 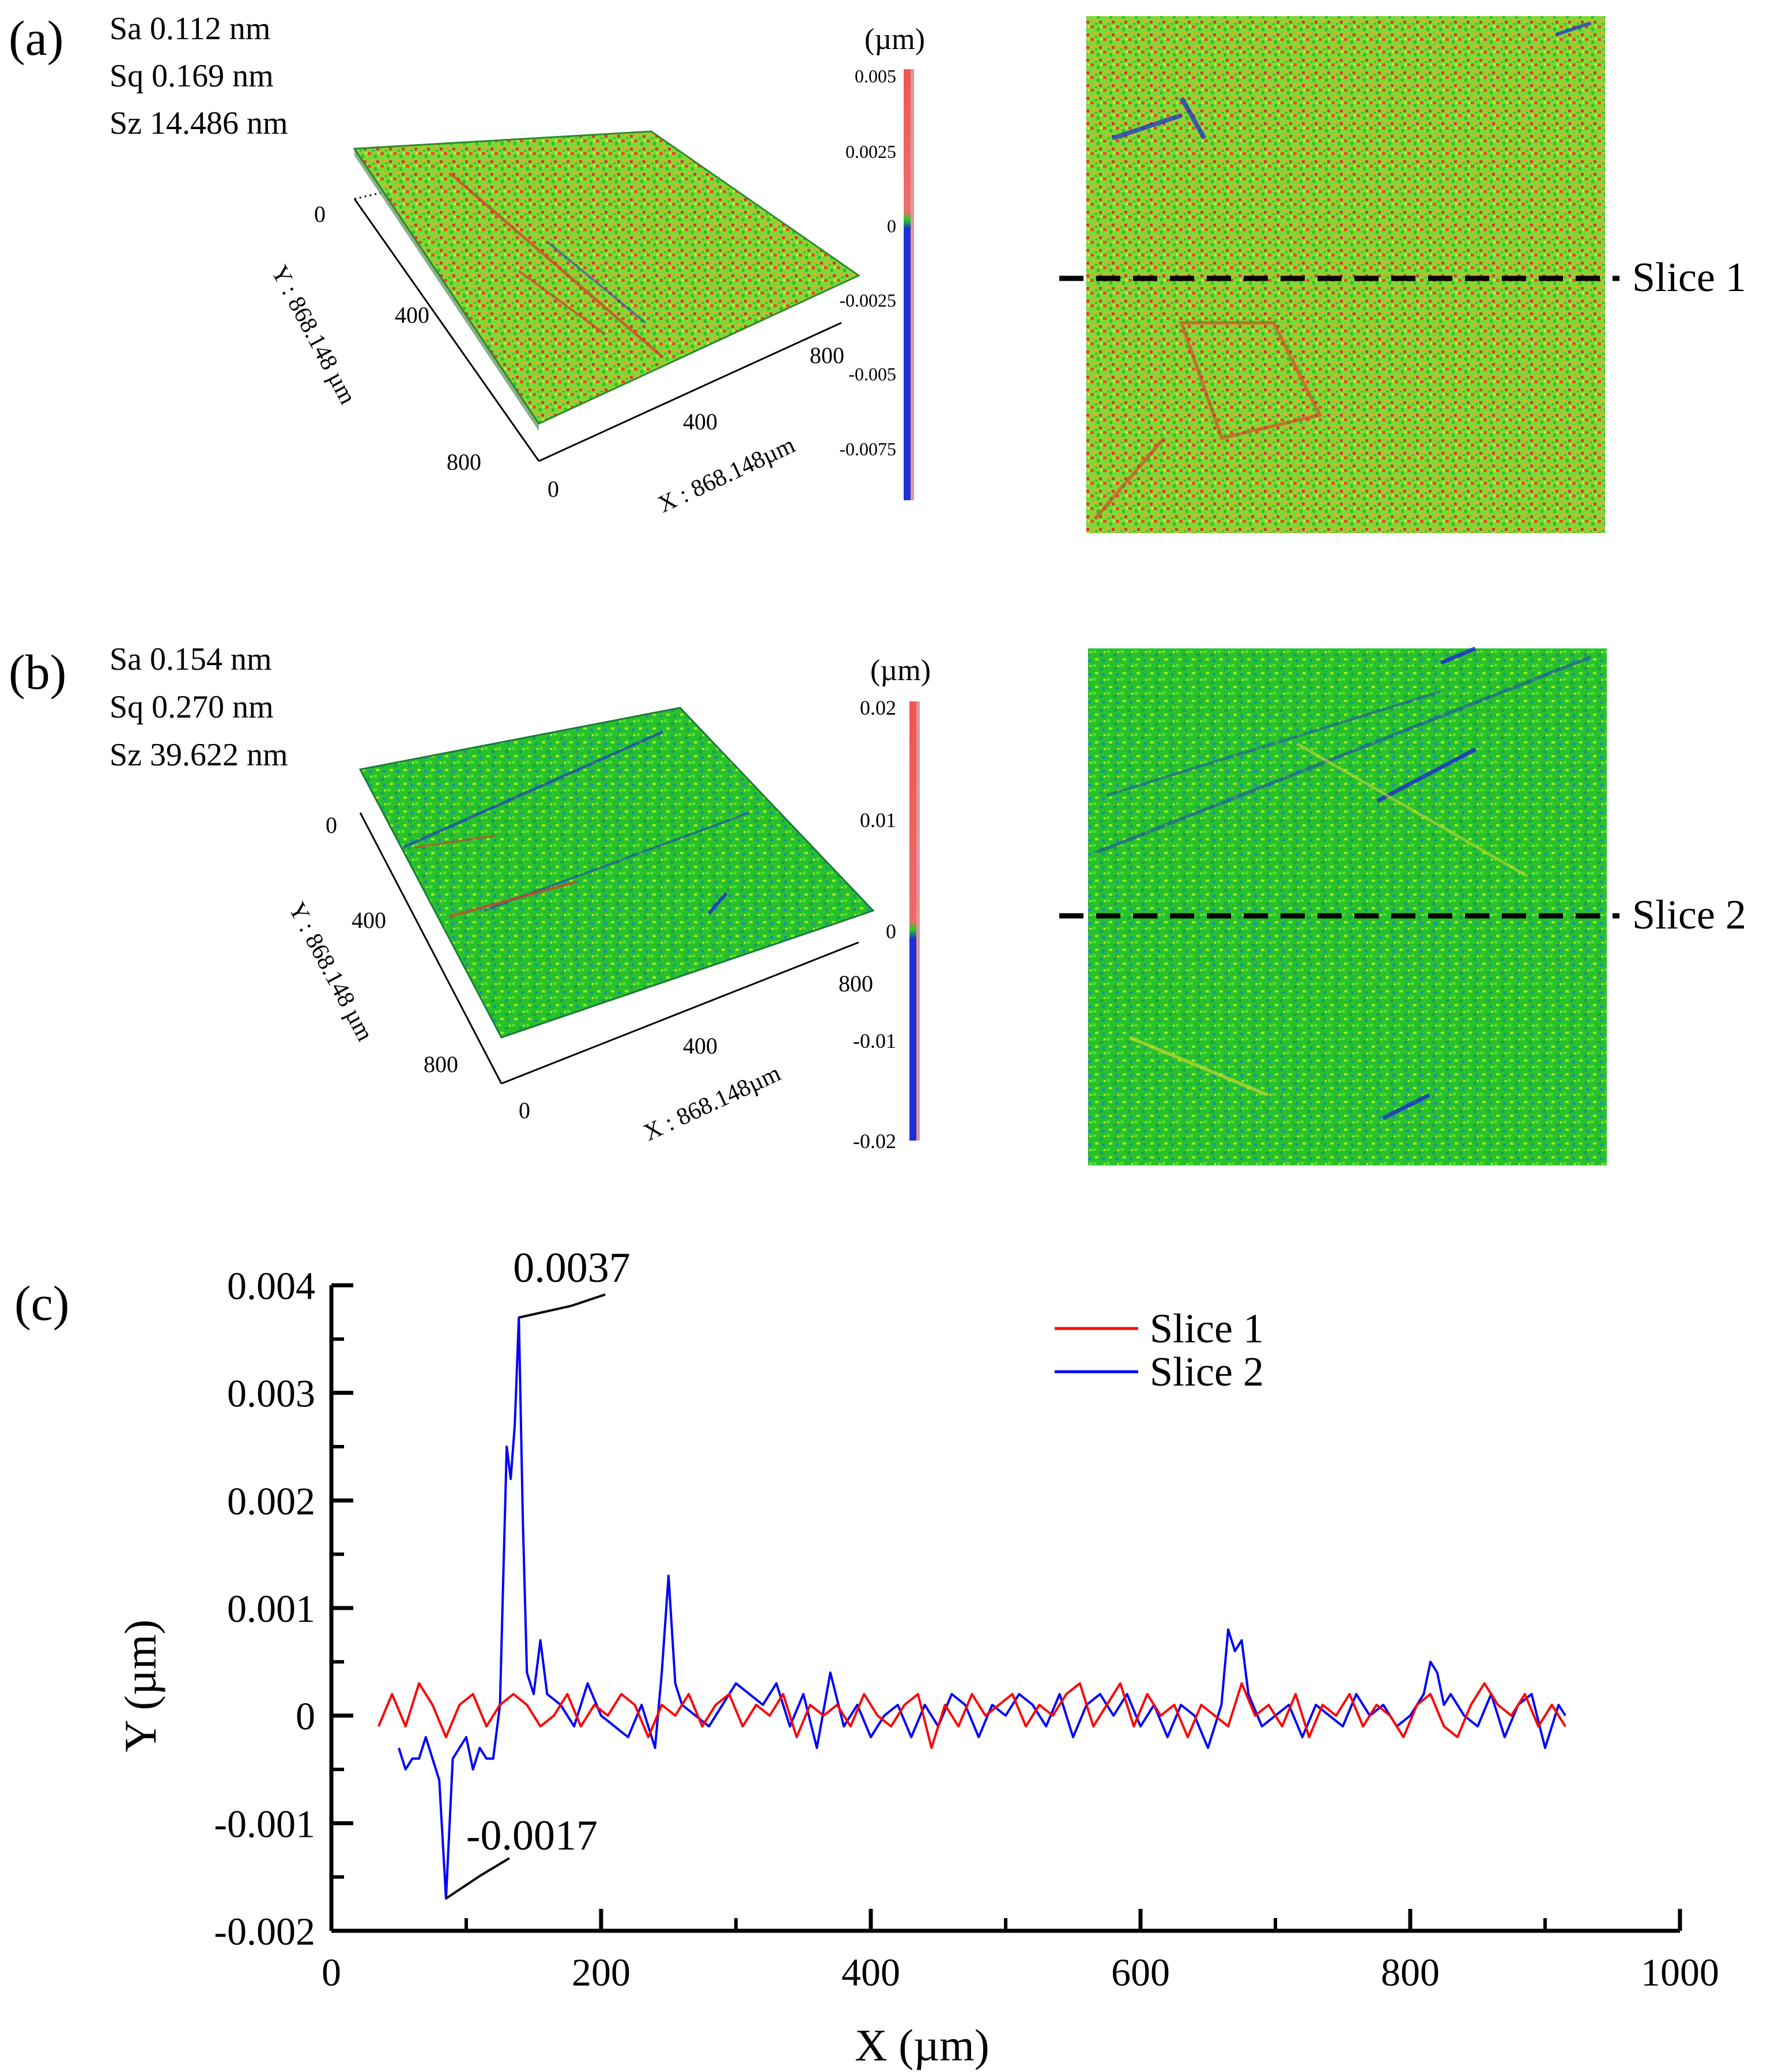 What do you see at coordinates (1207, 1372) in the screenshot?
I see `legend-label-2: Slice 2` at bounding box center [1207, 1372].